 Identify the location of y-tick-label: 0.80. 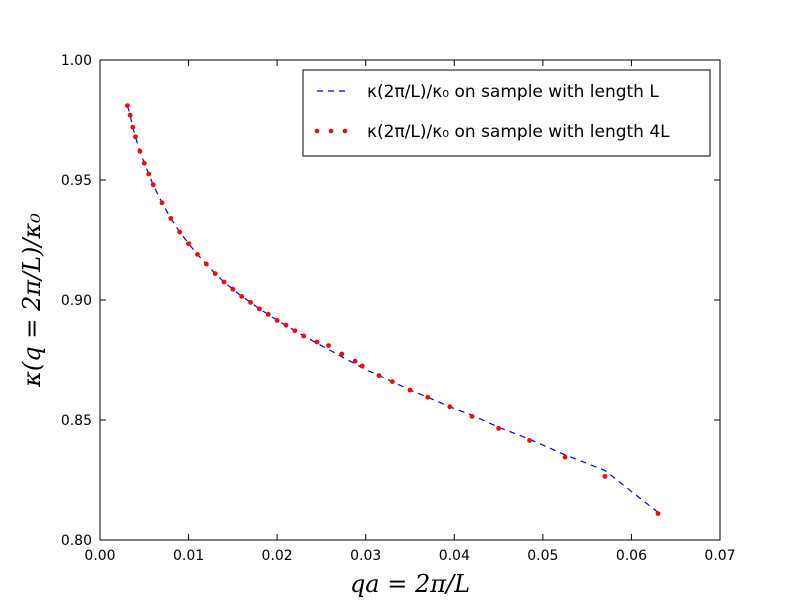
(76, 541).